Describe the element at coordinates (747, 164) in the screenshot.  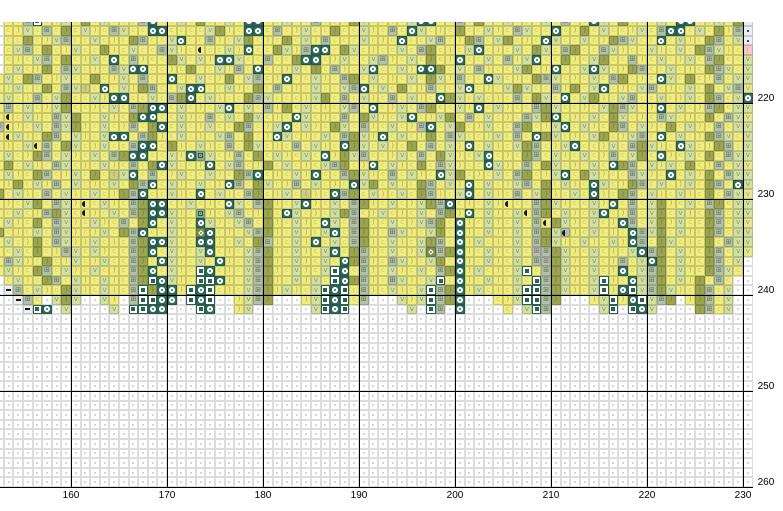
I see `yellow-green-v-symbol: v` at that location.